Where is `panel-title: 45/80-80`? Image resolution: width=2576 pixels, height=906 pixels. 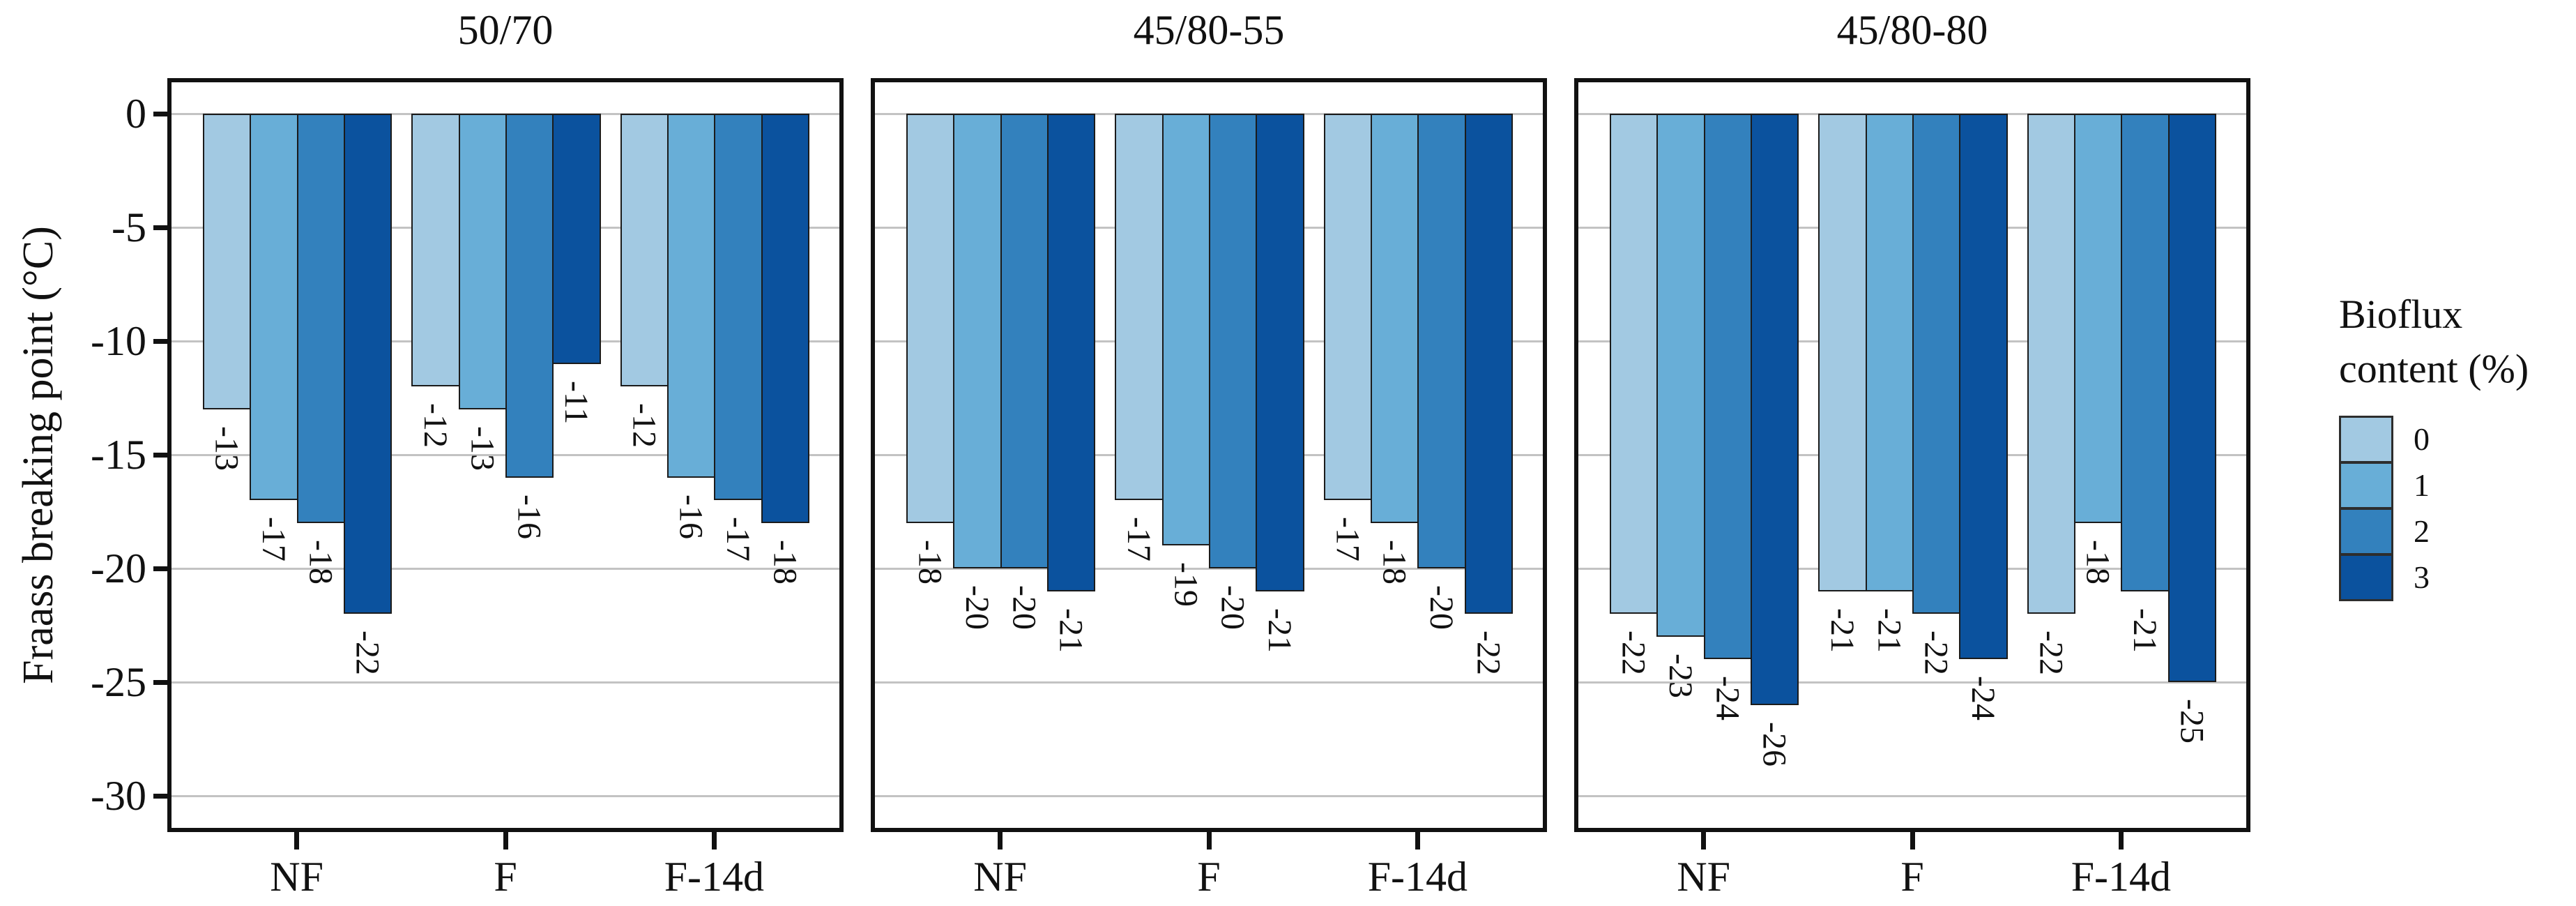 panel-title: 45/80-80 is located at coordinates (1912, 30).